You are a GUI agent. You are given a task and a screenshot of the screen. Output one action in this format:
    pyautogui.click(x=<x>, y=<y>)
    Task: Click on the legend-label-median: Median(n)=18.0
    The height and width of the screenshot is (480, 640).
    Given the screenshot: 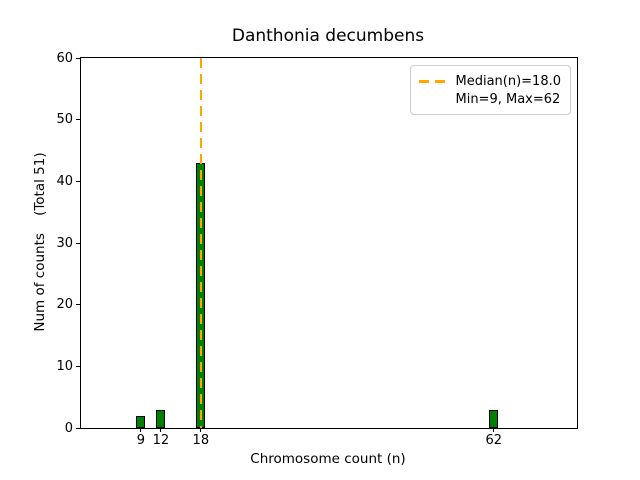 What is the action you would take?
    pyautogui.click(x=508, y=81)
    